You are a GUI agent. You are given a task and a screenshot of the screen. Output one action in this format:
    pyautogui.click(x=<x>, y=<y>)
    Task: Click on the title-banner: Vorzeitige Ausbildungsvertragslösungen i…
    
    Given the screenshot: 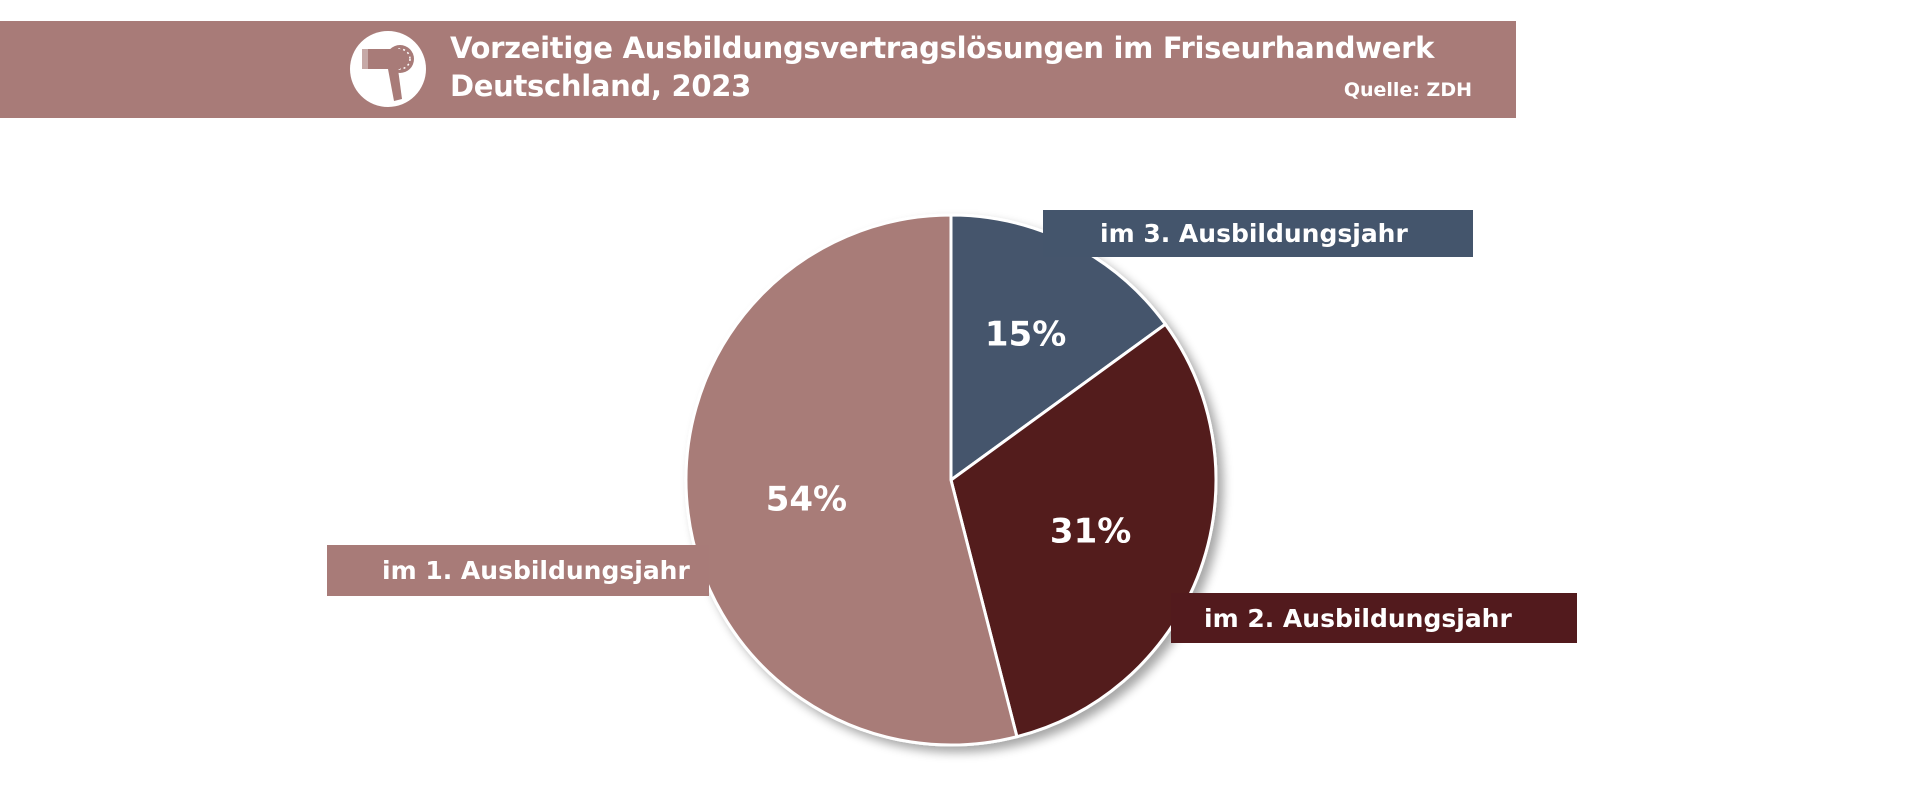 What is the action you would take?
    pyautogui.click(x=758, y=69)
    